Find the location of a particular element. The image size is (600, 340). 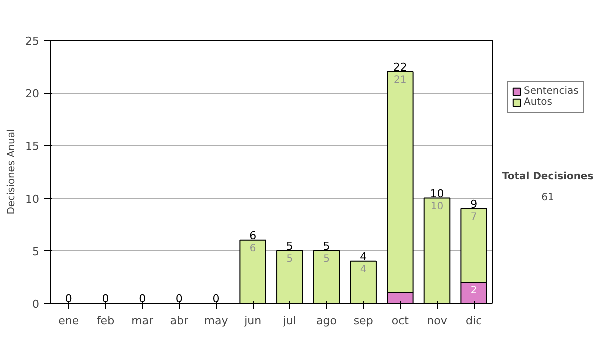

y-tick-label: 5 is located at coordinates (36, 251).